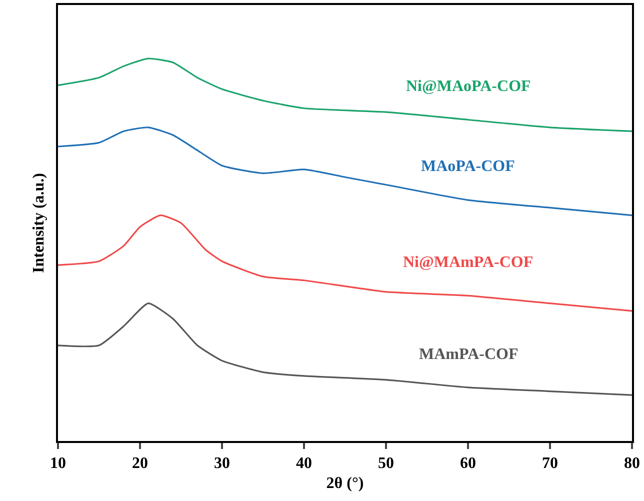 Image resolution: width=644 pixels, height=501 pixels. What do you see at coordinates (386, 463) in the screenshot?
I see `x-tick-label: 50` at bounding box center [386, 463].